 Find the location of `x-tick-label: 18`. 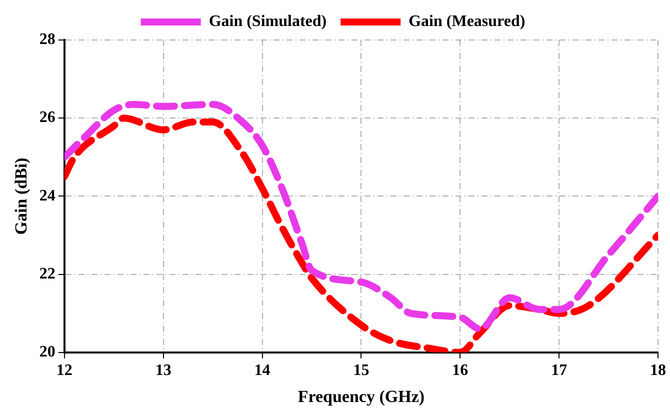

x-tick-label: 18 is located at coordinates (658, 371).